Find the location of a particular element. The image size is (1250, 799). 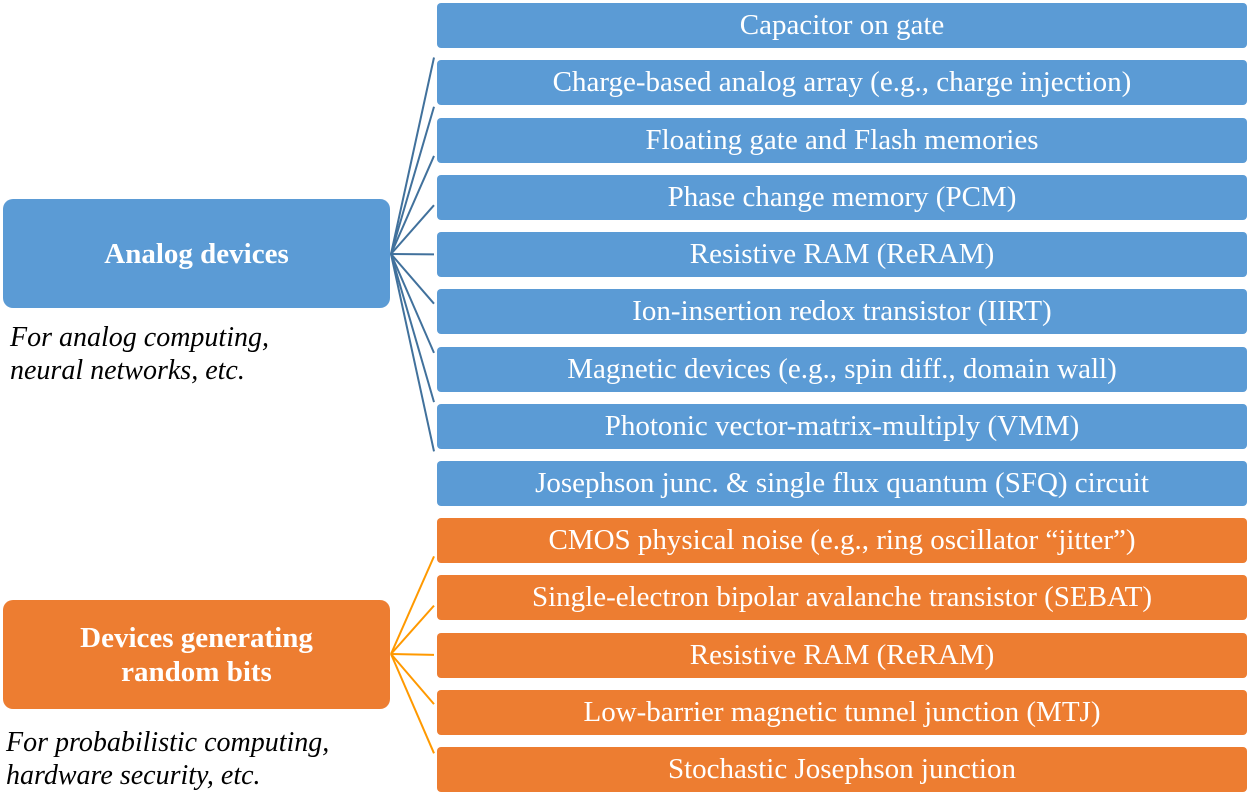

analog-item-label: Resistive RAM (ReRAM) is located at coordinates (842, 254).